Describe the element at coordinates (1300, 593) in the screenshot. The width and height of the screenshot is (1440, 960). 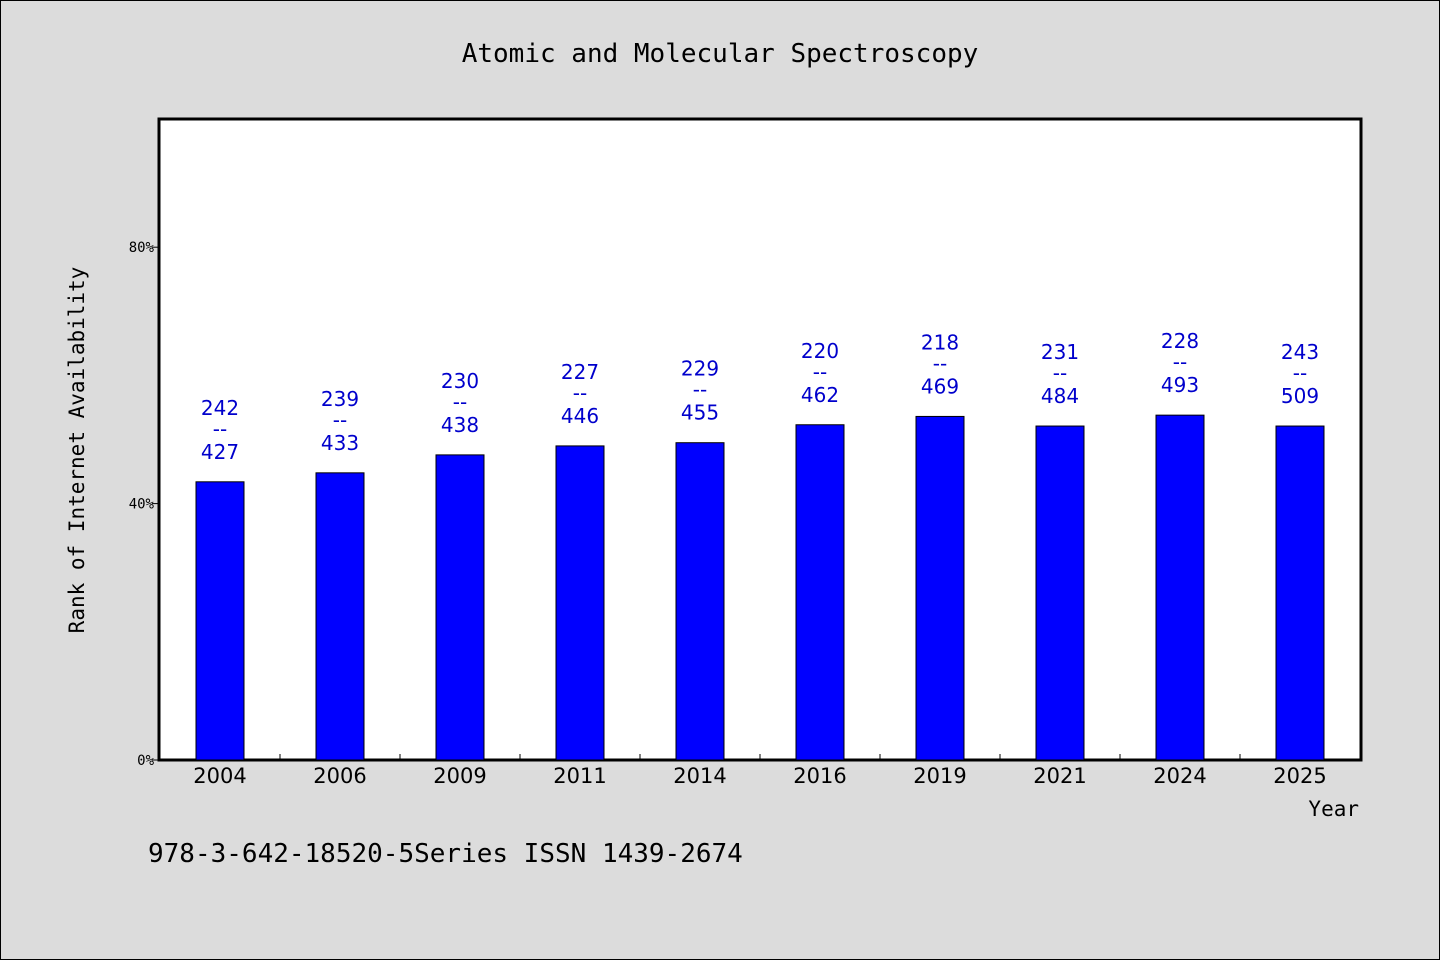
I see `bar-2025` at that location.